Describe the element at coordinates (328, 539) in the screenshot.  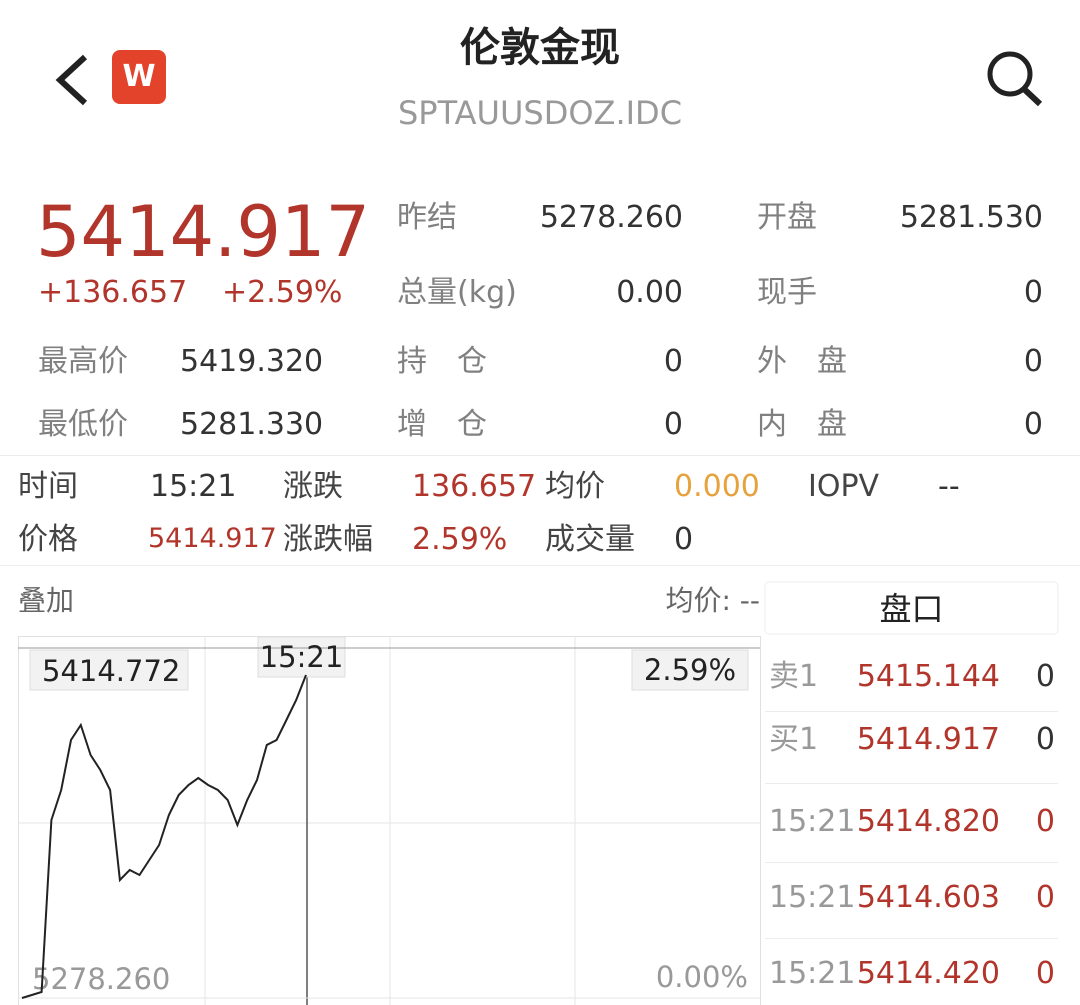
I see `info-label: 涨跌幅` at that location.